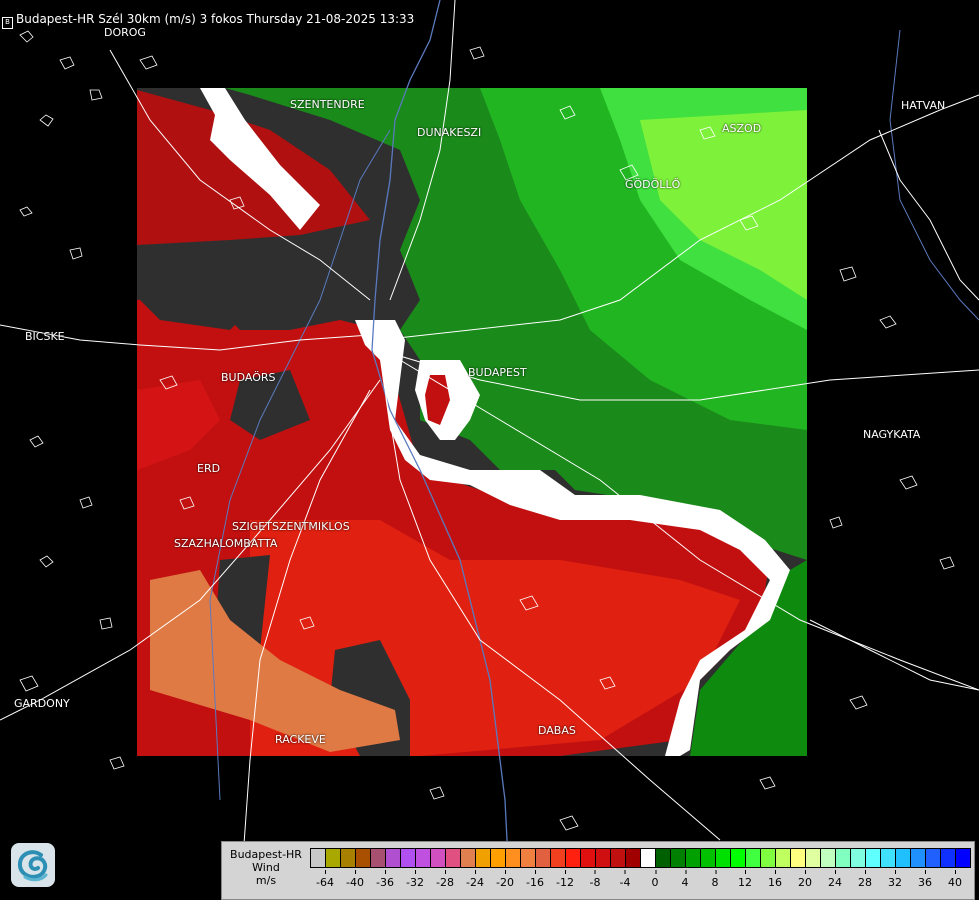 Image resolution: width=979 pixels, height=900 pixels. What do you see at coordinates (895, 879) in the screenshot?
I see `legend-tick-label: 32` at bounding box center [895, 879].